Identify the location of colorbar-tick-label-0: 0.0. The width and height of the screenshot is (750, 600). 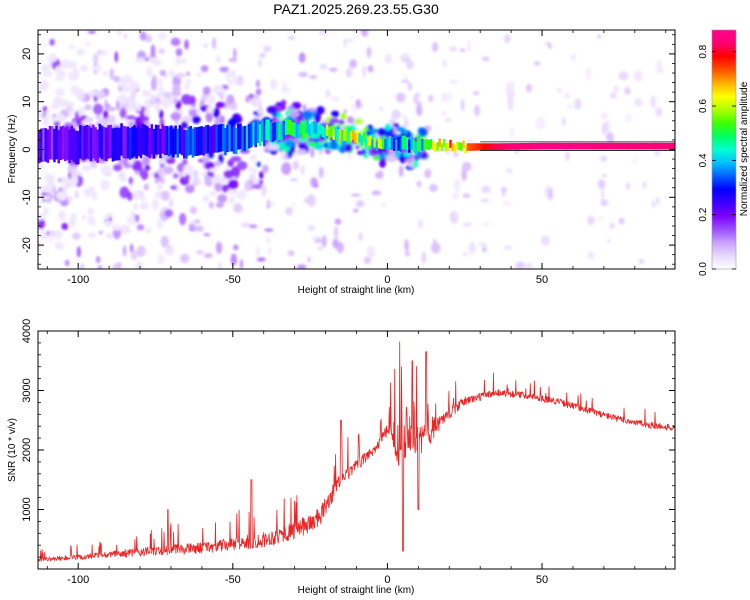
(703, 269).